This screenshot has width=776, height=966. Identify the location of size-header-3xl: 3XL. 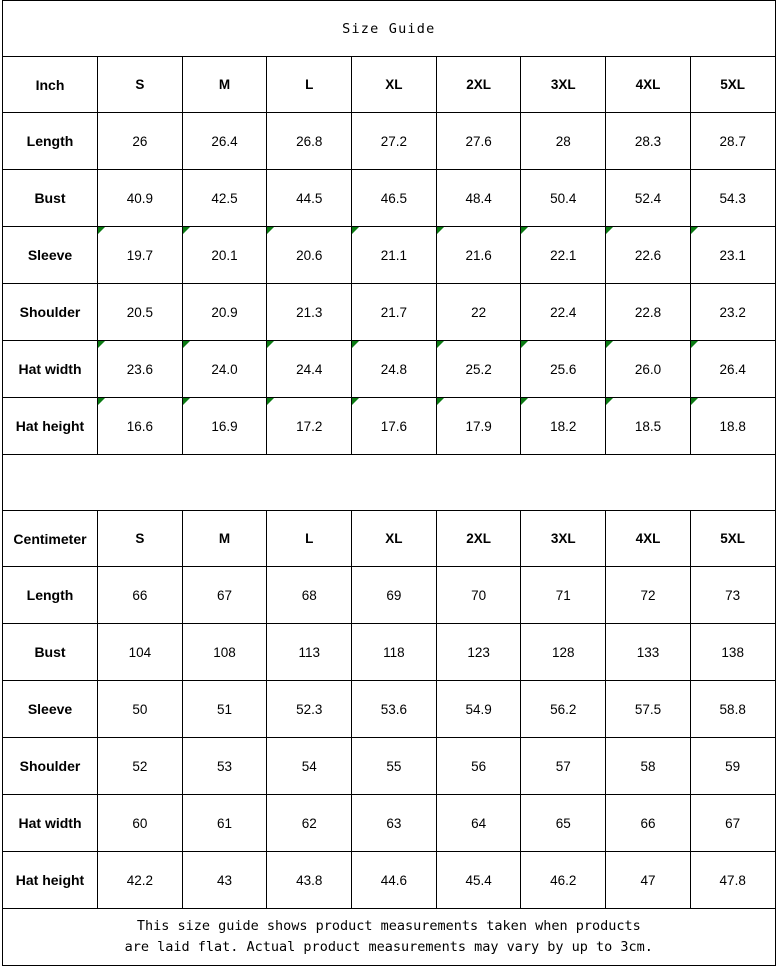
(563, 538).